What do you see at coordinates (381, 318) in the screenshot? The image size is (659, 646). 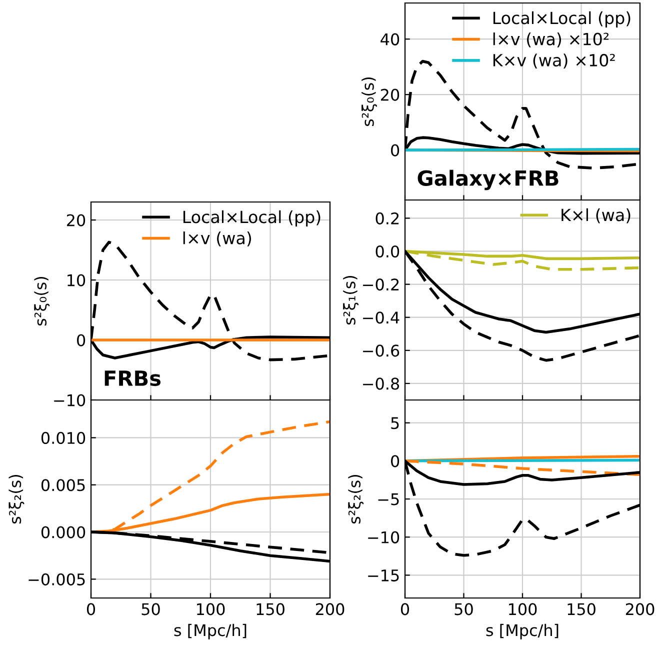 I see `y-tick-label: −0.4` at bounding box center [381, 318].